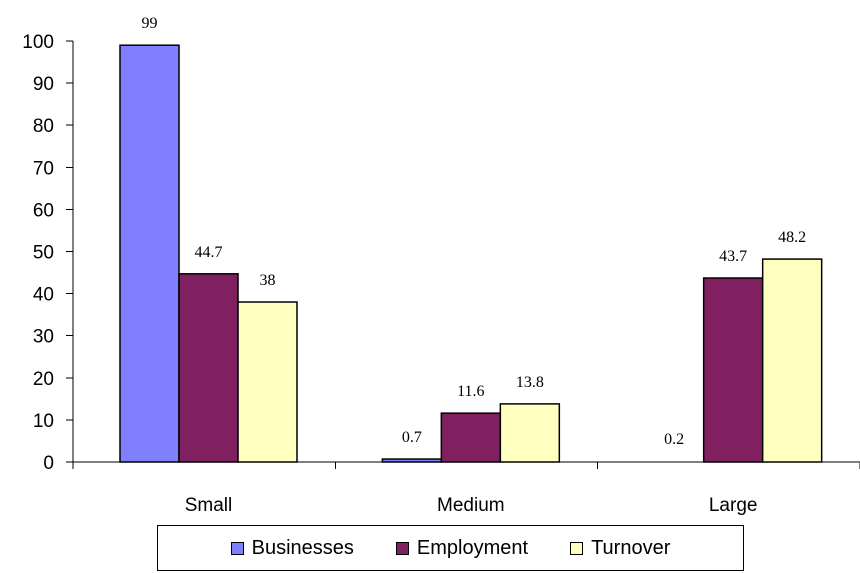 Image resolution: width=860 pixels, height=573 pixels. Describe the element at coordinates (530, 433) in the screenshot. I see `bar-turnover-medium` at that location.